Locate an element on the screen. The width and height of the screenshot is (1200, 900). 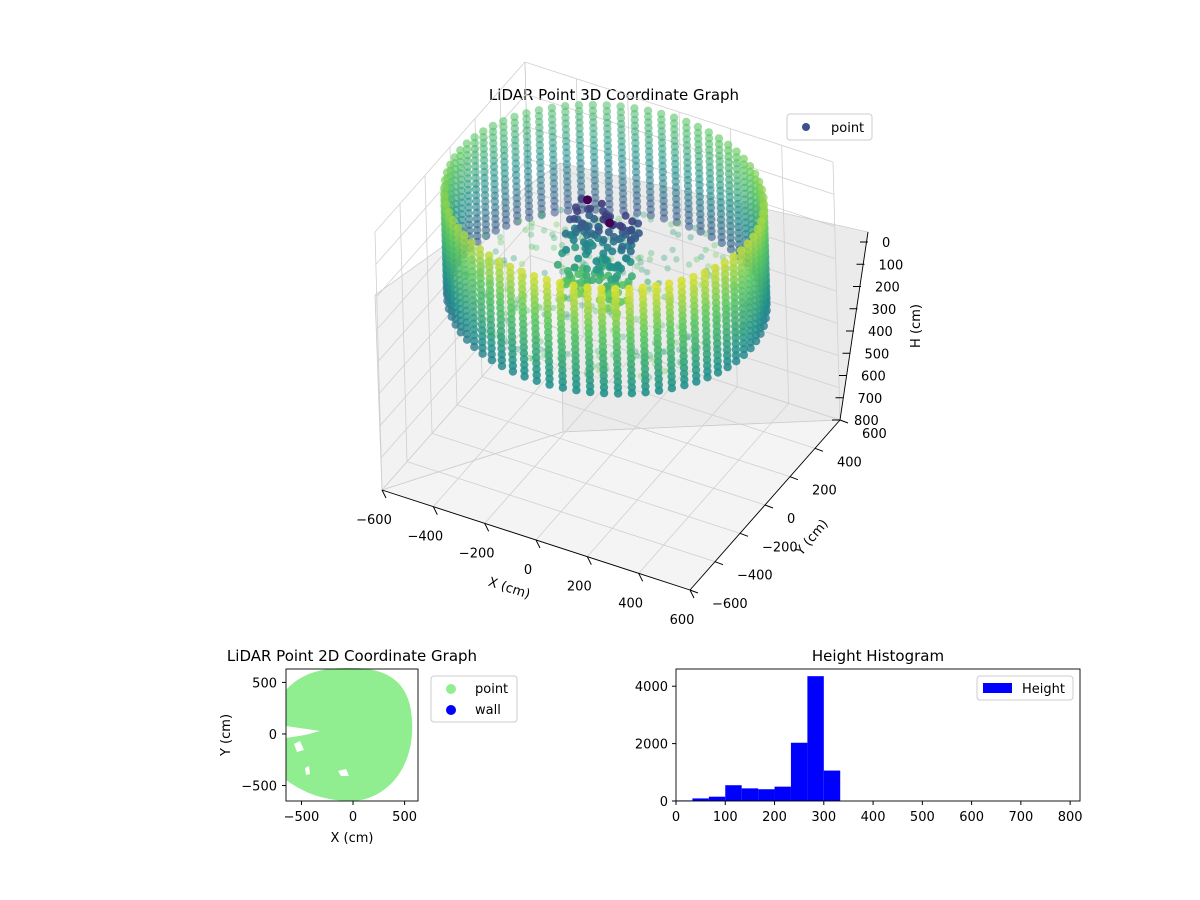
y-tick-label-2d: 500 is located at coordinates (264, 683).